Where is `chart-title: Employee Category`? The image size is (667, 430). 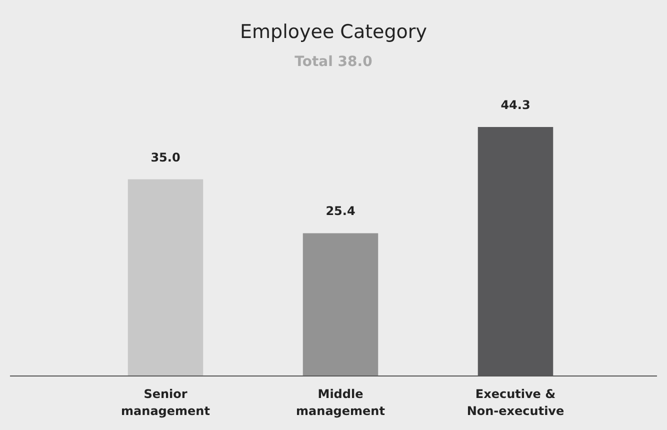
chart-title: Employee Category is located at coordinates (333, 32).